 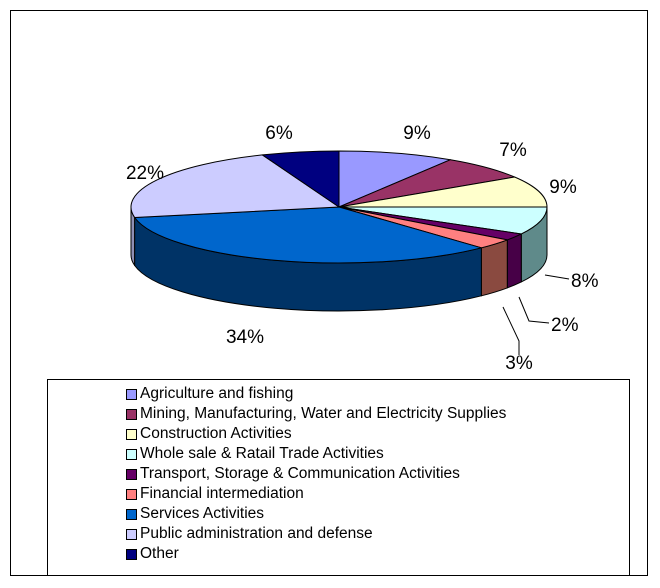 I want to click on legend-item-financial-intermediation: Financial intermediation, so click(x=377, y=494).